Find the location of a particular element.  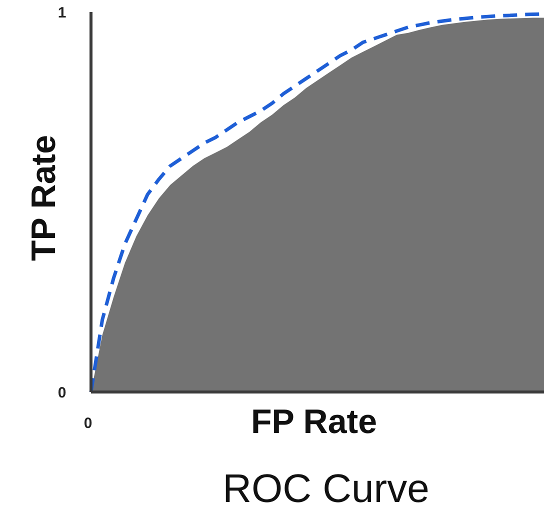

text: 0 is located at coordinates (88, 423).